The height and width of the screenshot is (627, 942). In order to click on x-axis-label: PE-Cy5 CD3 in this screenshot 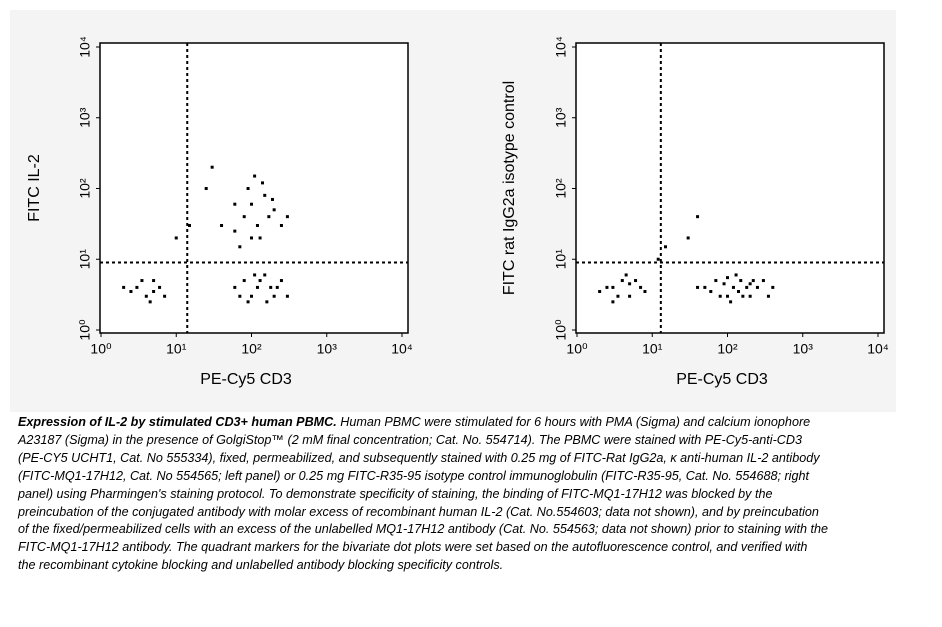, I will do `click(722, 379)`.